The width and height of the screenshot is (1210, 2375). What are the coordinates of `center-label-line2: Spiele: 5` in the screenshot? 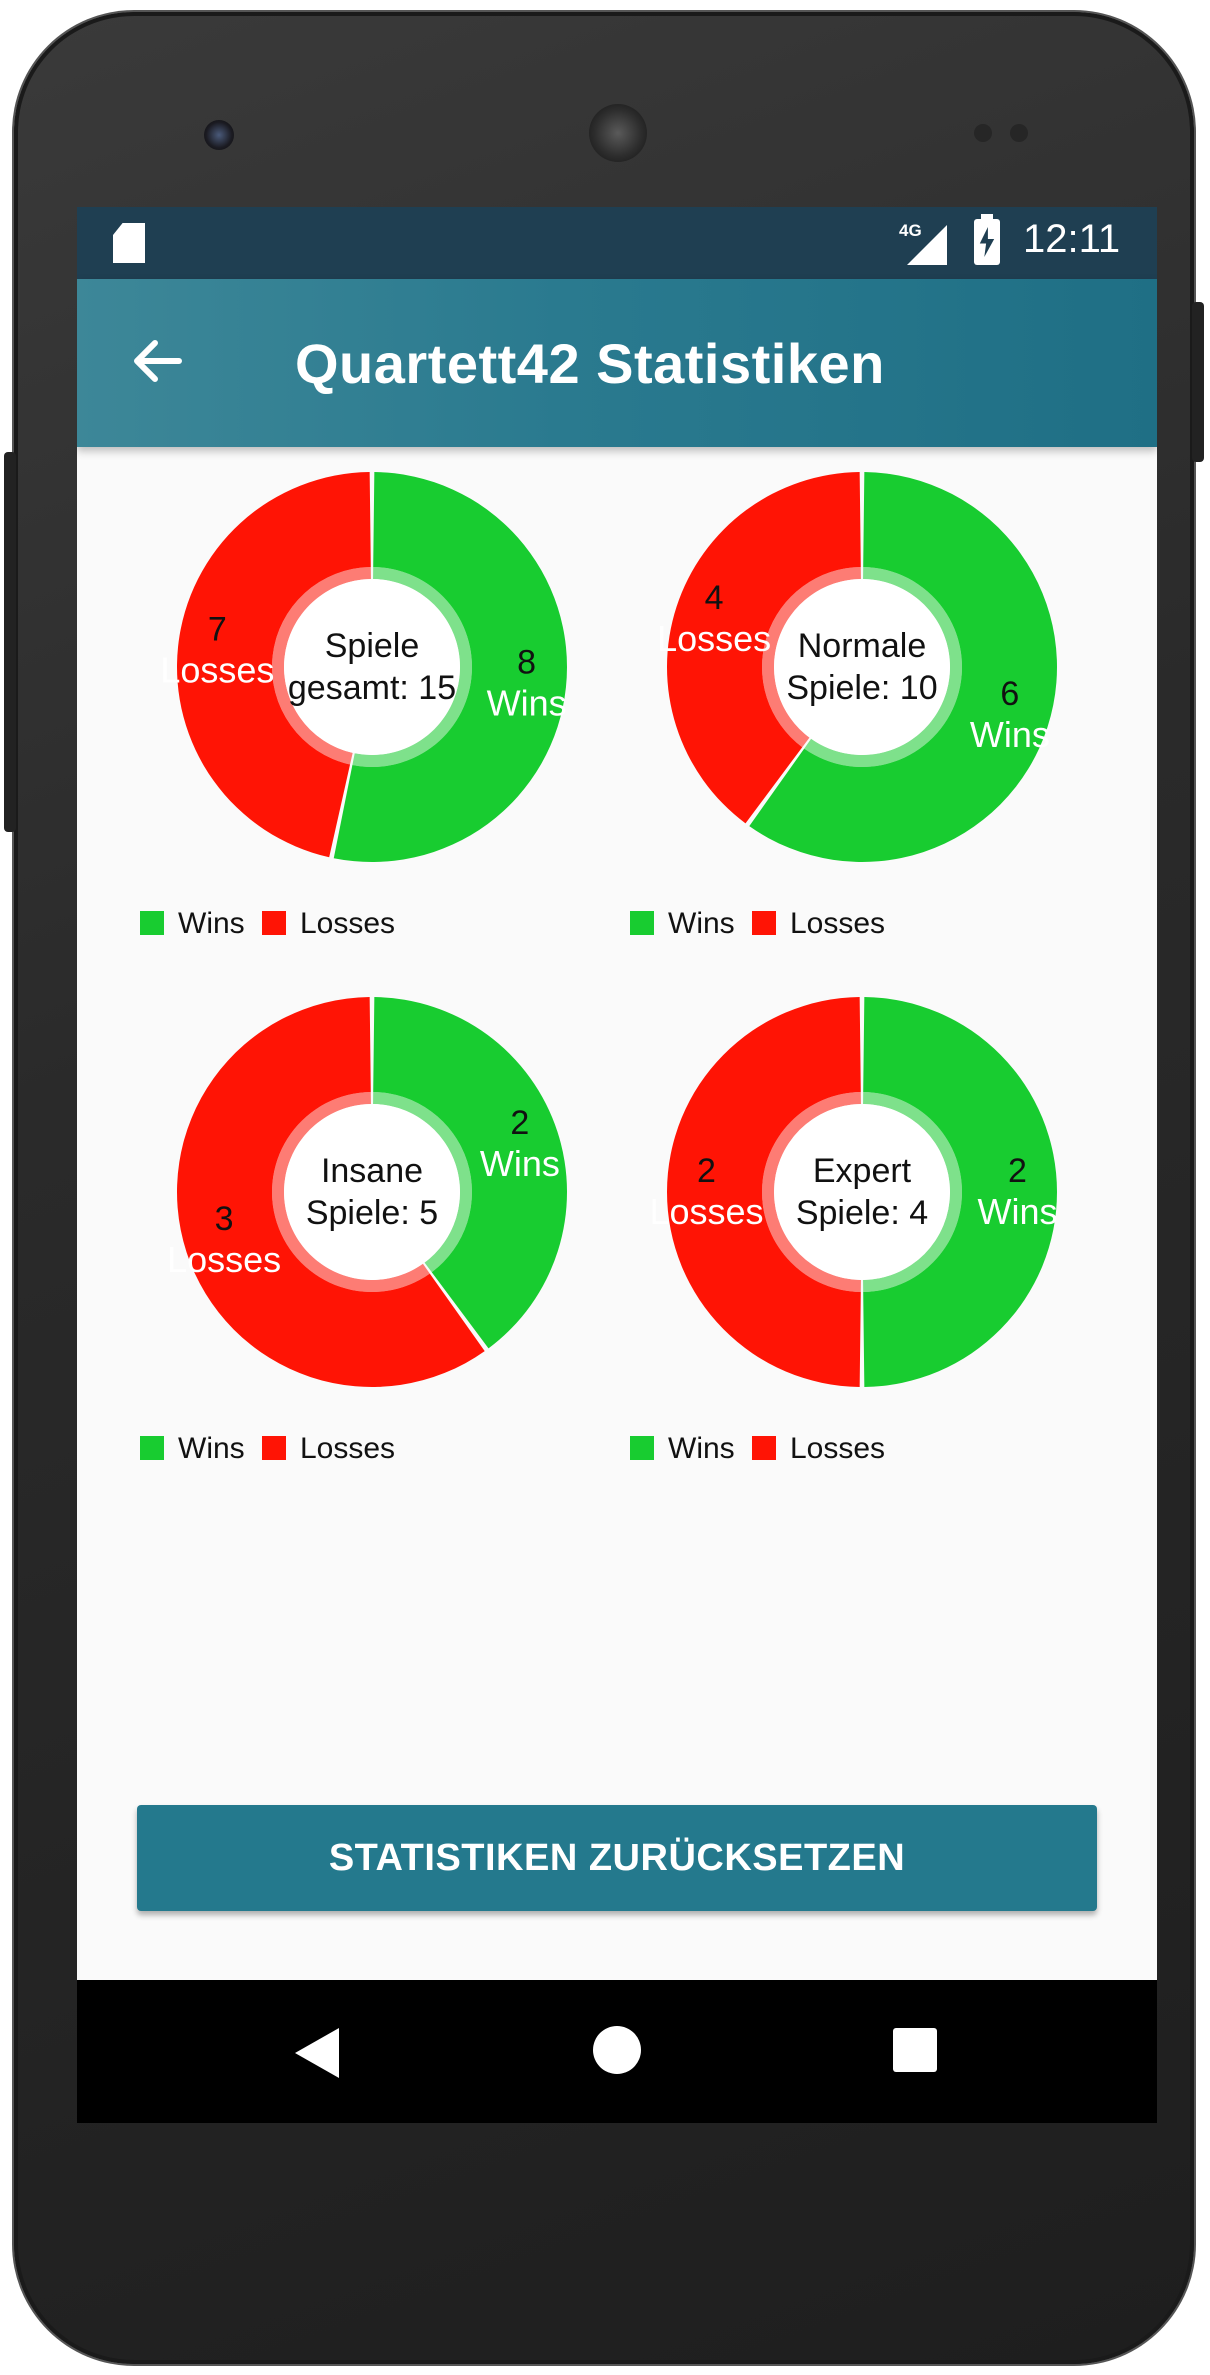 It's located at (372, 1213).